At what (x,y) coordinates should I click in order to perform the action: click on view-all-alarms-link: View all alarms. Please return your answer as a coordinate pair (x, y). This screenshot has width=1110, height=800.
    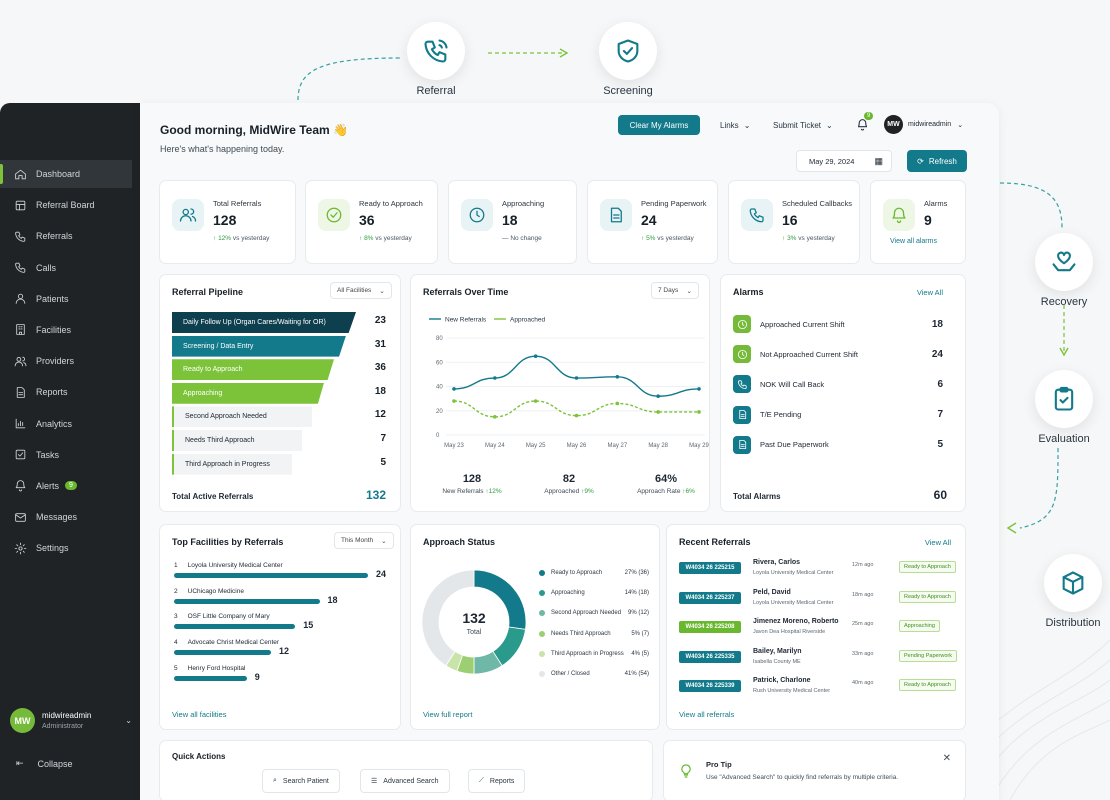
    Looking at the image, I should click on (913, 241).